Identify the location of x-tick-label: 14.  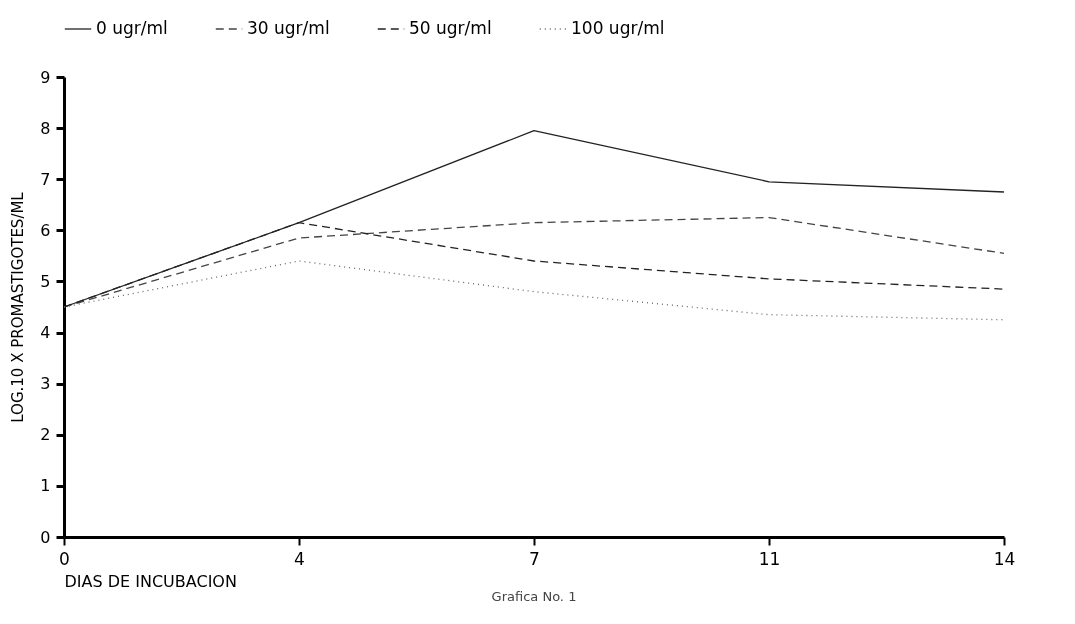
(1004, 558).